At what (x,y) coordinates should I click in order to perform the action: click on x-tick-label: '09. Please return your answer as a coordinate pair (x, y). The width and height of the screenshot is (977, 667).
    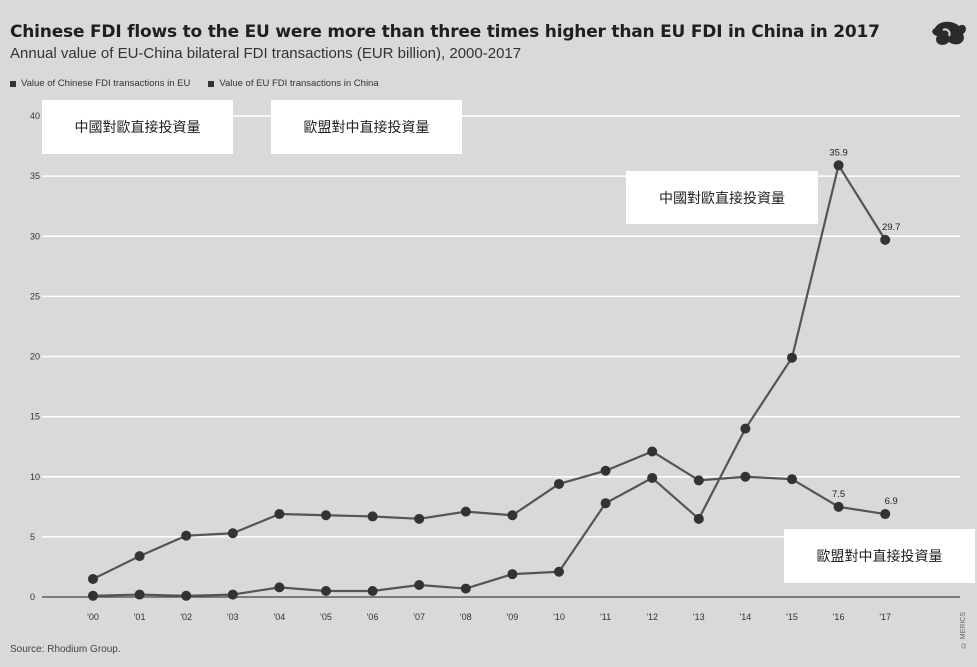
    Looking at the image, I should click on (513, 617).